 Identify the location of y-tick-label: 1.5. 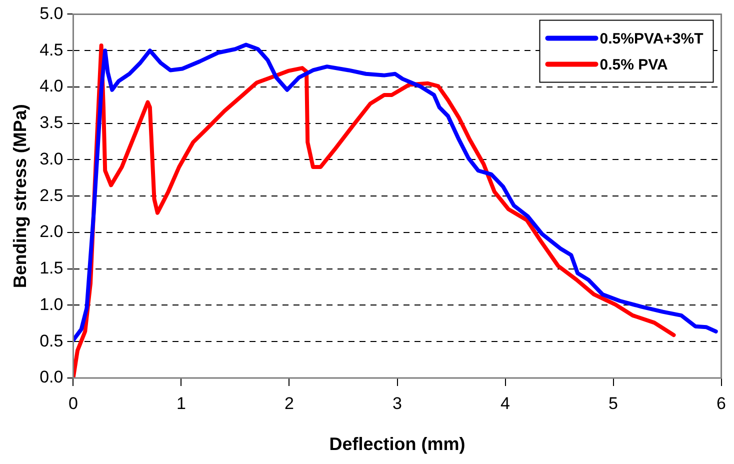
(52, 268).